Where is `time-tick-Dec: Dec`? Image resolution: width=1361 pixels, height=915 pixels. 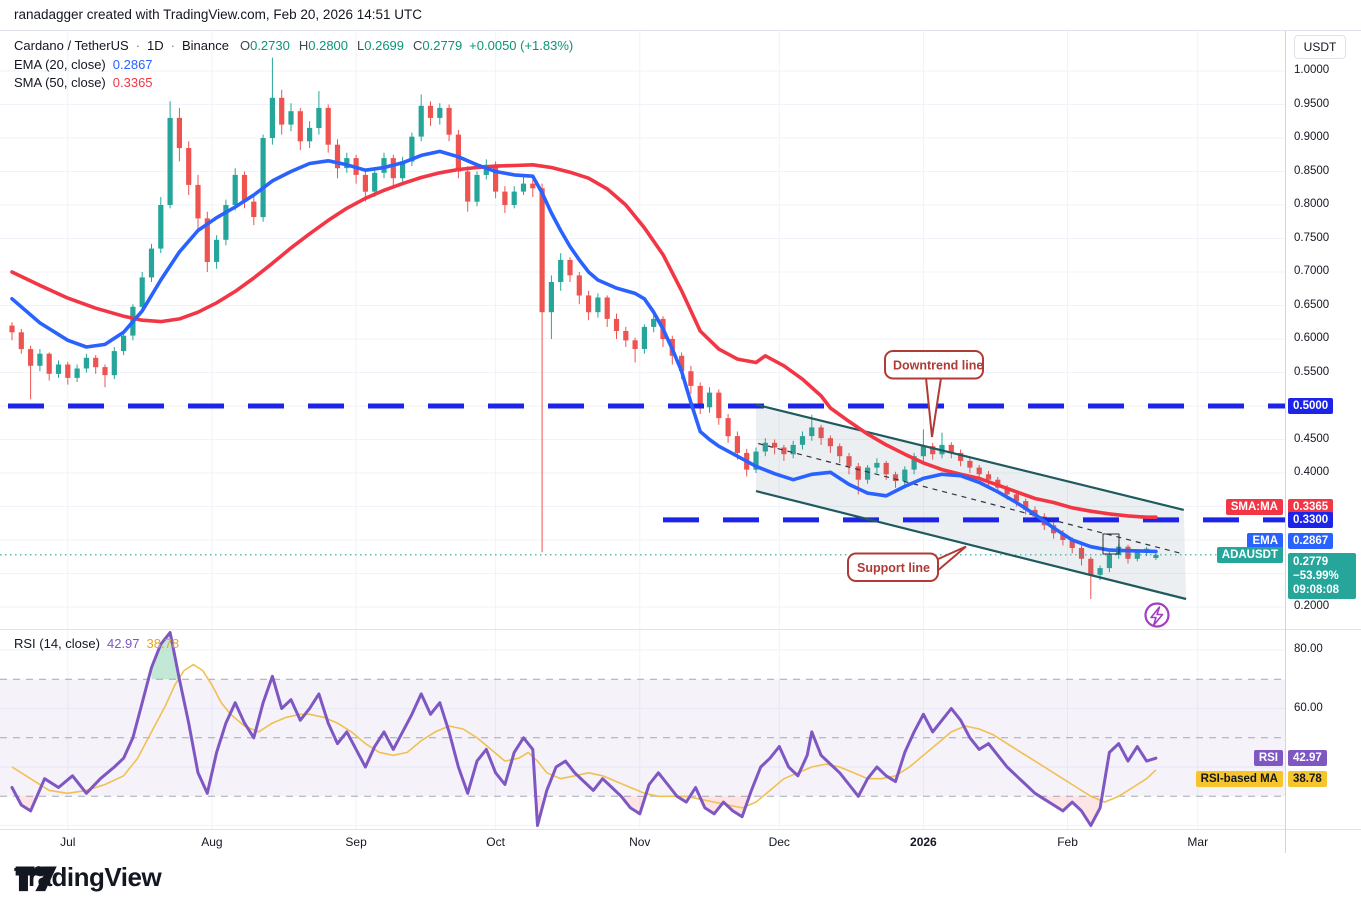
time-tick-Dec: Dec is located at coordinates (779, 842).